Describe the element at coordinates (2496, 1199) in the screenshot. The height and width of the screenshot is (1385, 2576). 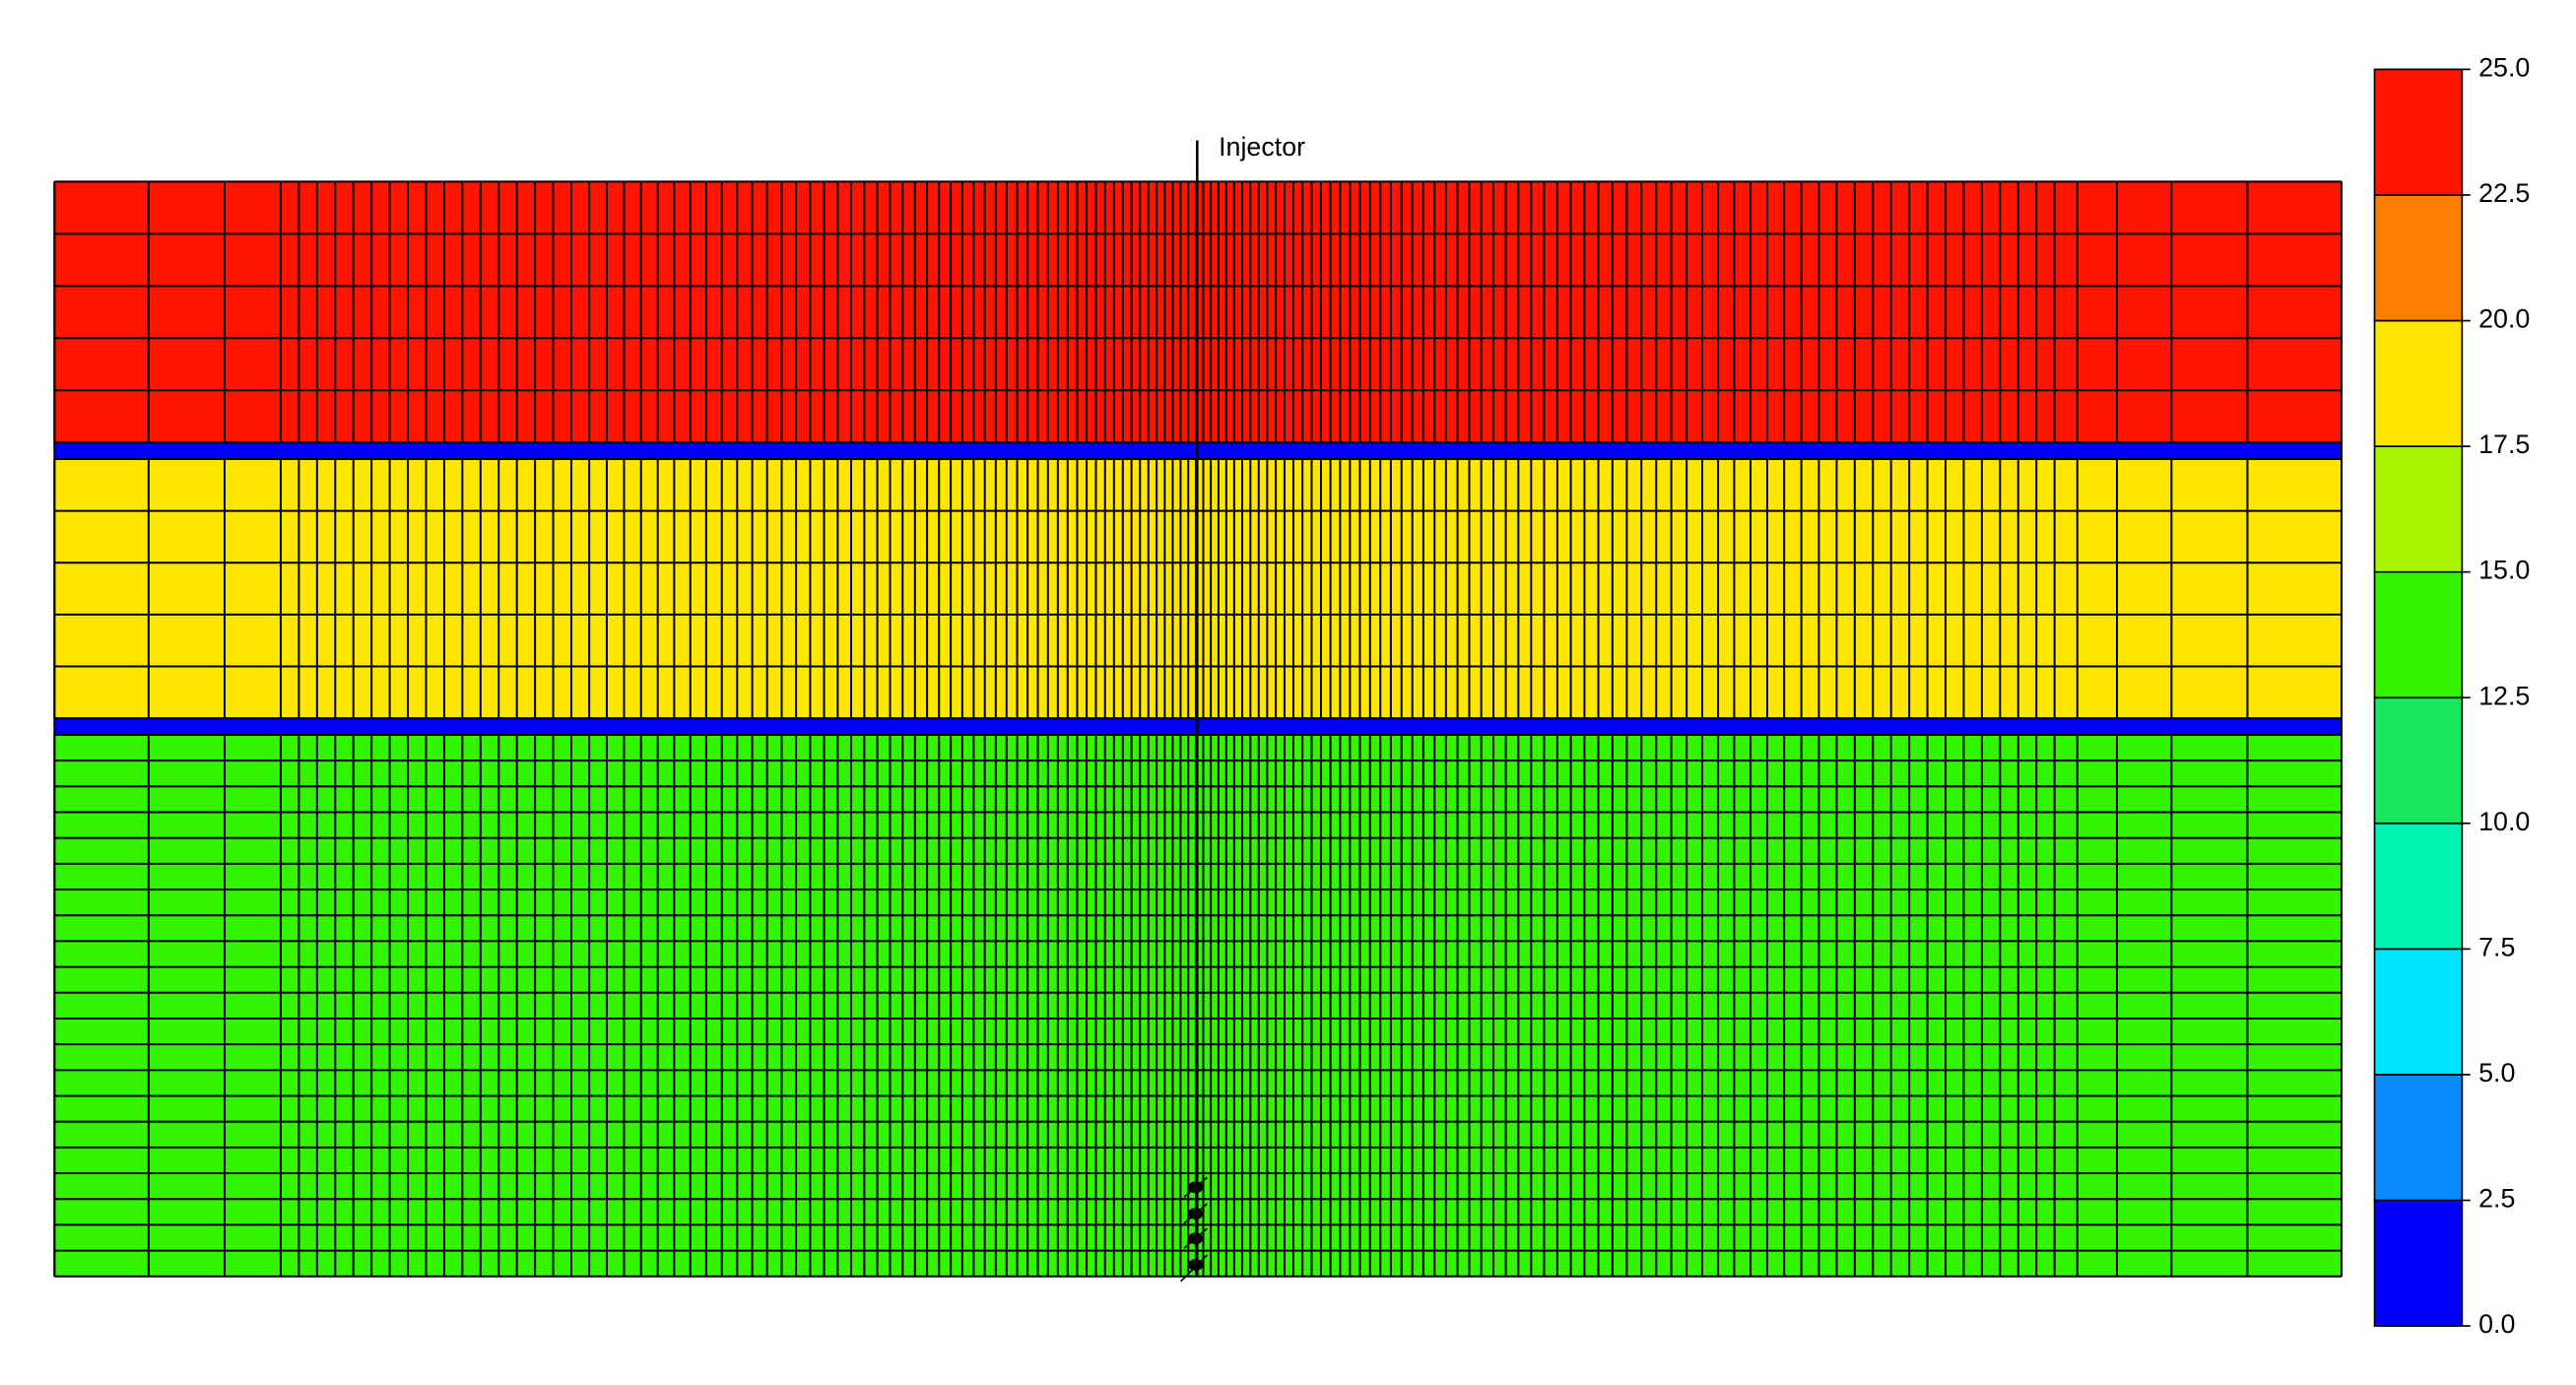
I see `colorbar-label: 2.5` at that location.